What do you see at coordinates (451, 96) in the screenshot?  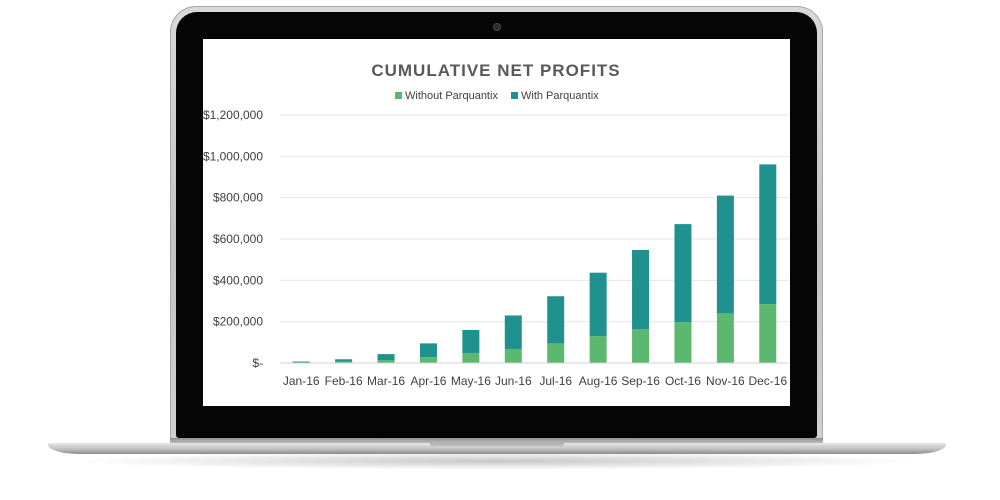 I see `legend-label-without: Without Parquantix` at bounding box center [451, 96].